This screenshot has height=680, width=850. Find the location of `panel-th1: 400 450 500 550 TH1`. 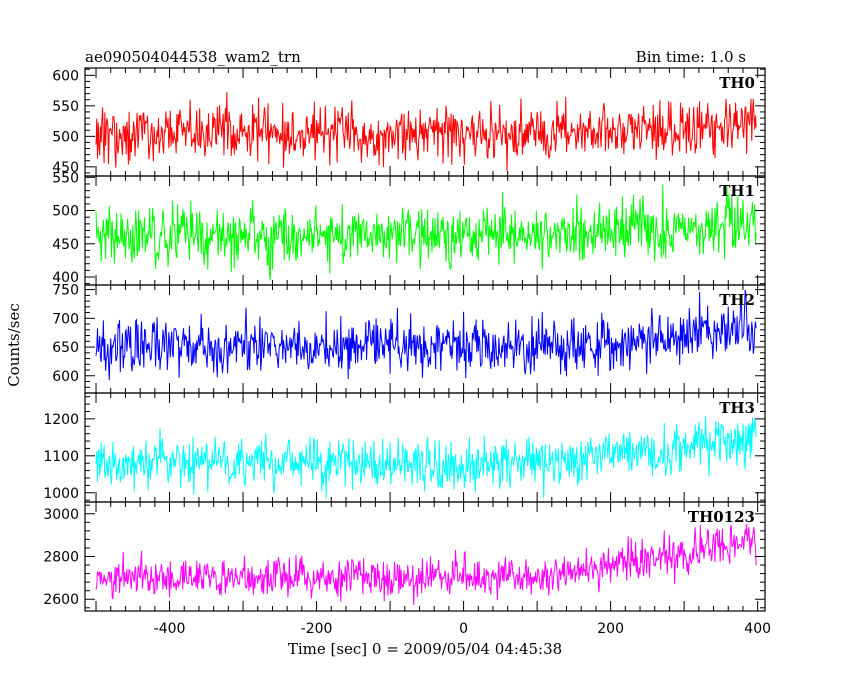

panel-th1: 400 450 500 550 TH1 is located at coordinates (409, 228).